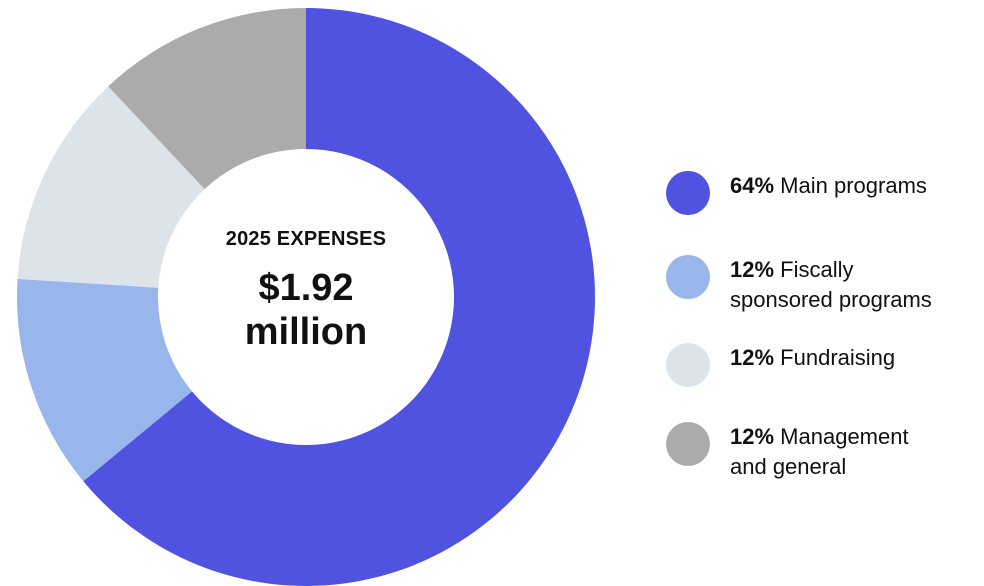 This screenshot has height=586, width=984. I want to click on legend-name: Fundraising, so click(838, 357).